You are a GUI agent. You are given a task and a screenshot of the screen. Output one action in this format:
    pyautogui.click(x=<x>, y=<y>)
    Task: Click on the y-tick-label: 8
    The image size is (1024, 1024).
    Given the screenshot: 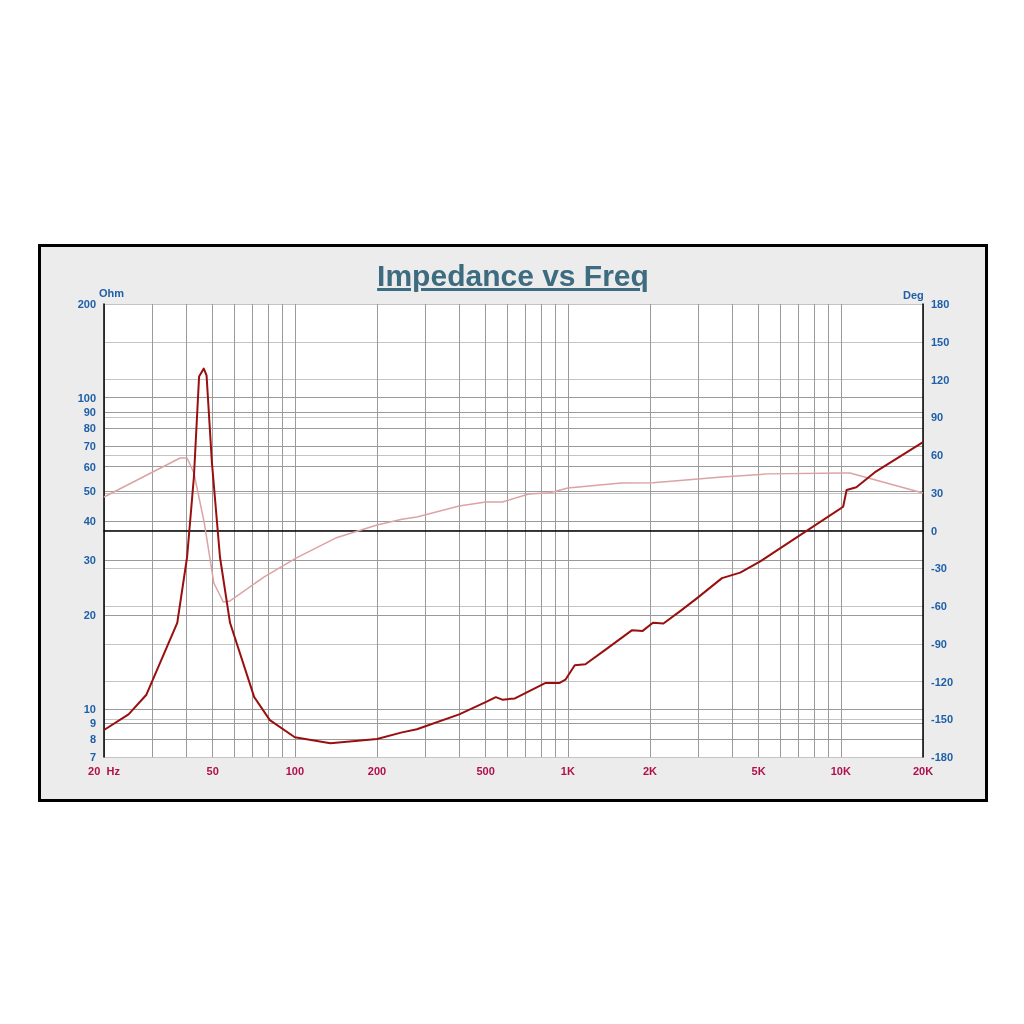 What is the action you would take?
    pyautogui.click(x=92, y=738)
    